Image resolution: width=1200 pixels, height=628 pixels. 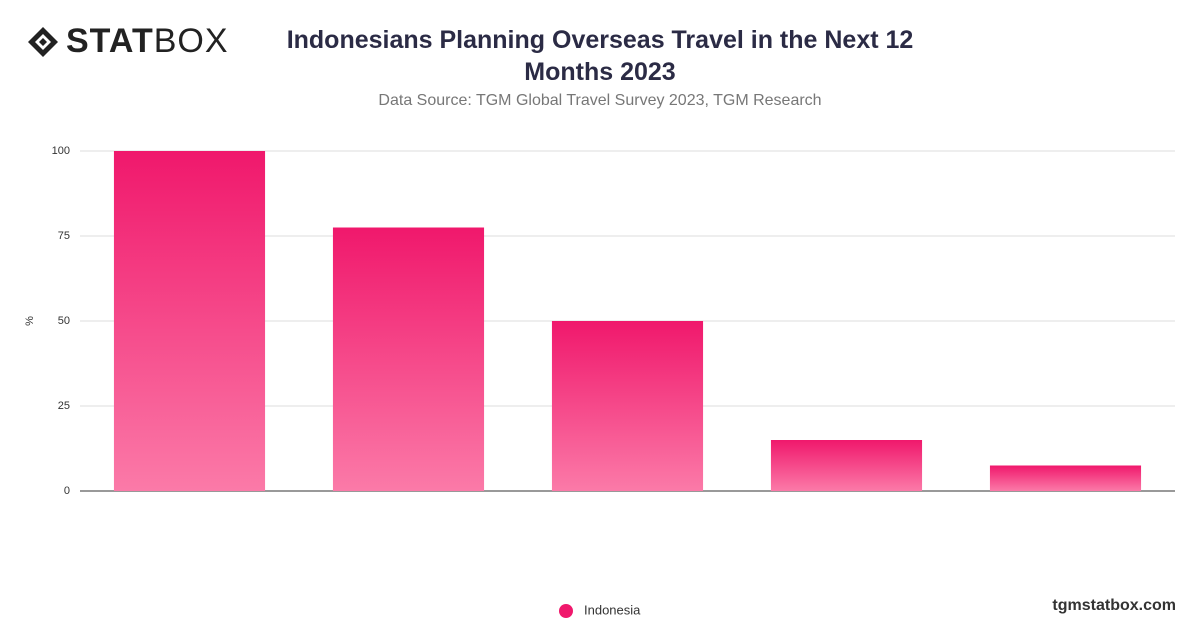 I want to click on y-tick-label: 25, so click(x=64, y=406).